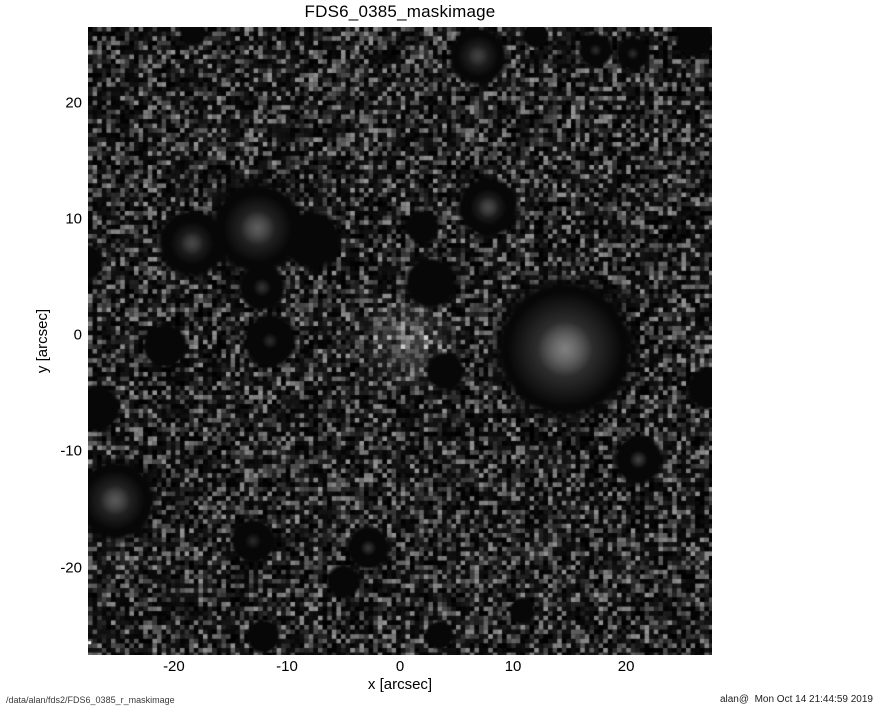 The image size is (885, 708). What do you see at coordinates (513, 666) in the screenshot?
I see `x-tick-label: 10` at bounding box center [513, 666].